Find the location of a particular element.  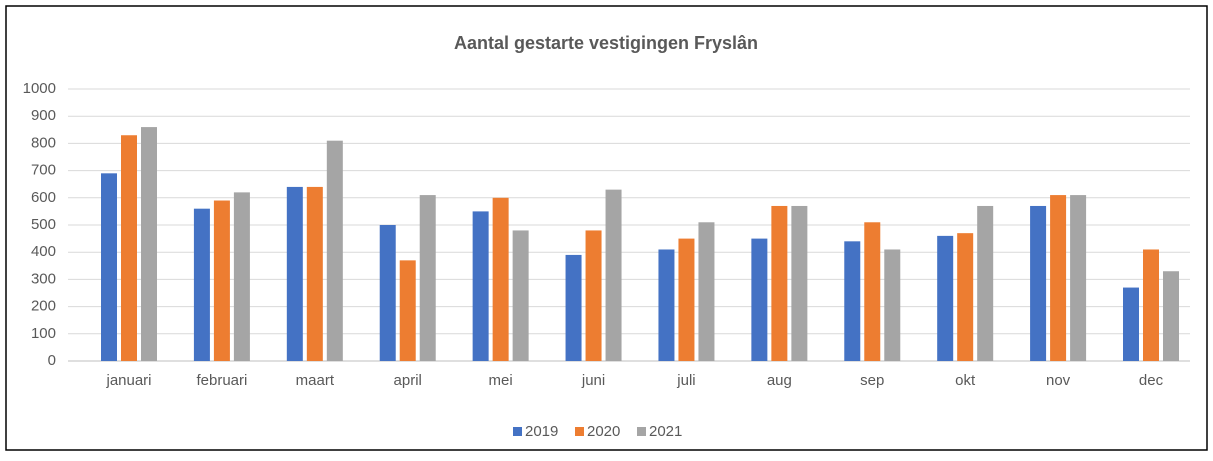

legend-label: 2020 is located at coordinates (603, 431).